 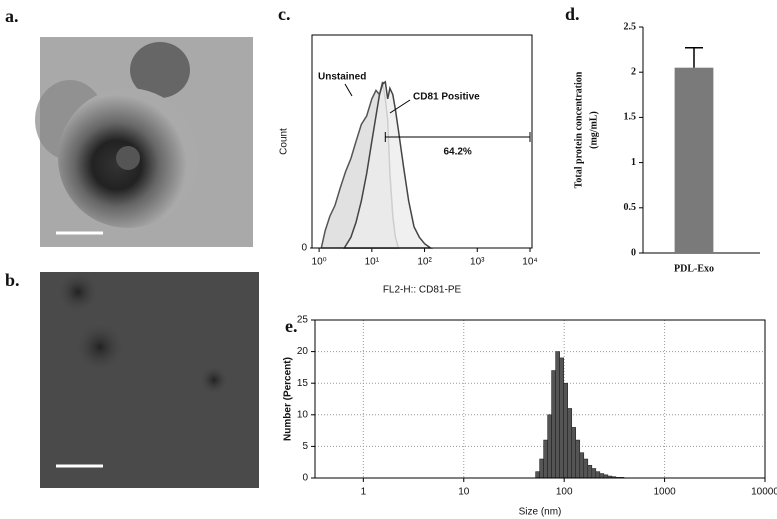 What do you see at coordinates (664, 492) in the screenshot?
I see `x-tick-label: 1000` at bounding box center [664, 492].